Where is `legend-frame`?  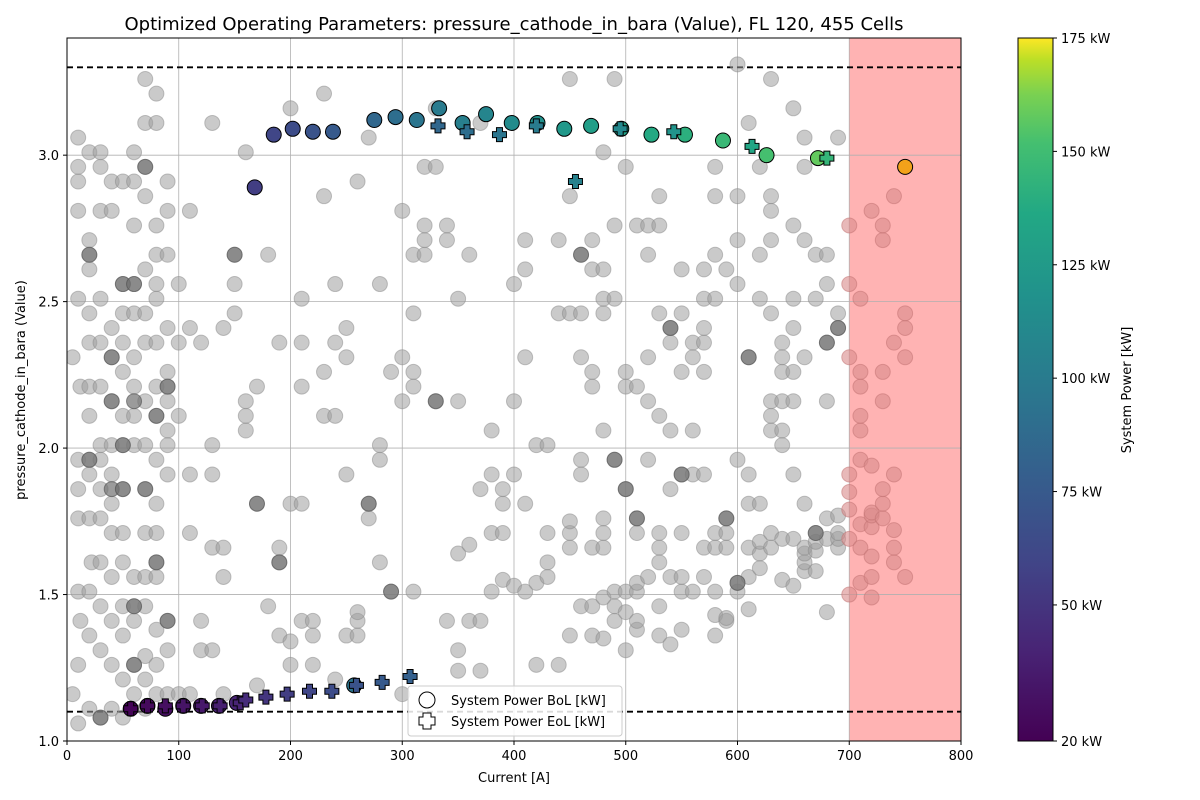 legend-frame is located at coordinates (515, 711).